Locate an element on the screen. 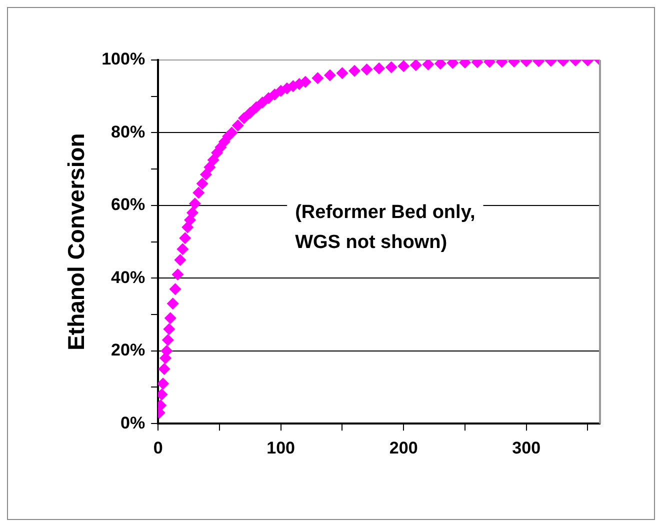  x-tick-label: 100 is located at coordinates (281, 448).